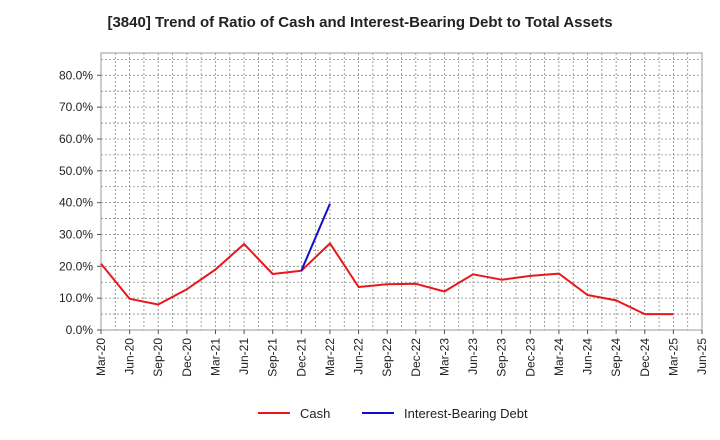  What do you see at coordinates (473, 356) in the screenshot?
I see `x-tick-label: Jun-23` at bounding box center [473, 356].